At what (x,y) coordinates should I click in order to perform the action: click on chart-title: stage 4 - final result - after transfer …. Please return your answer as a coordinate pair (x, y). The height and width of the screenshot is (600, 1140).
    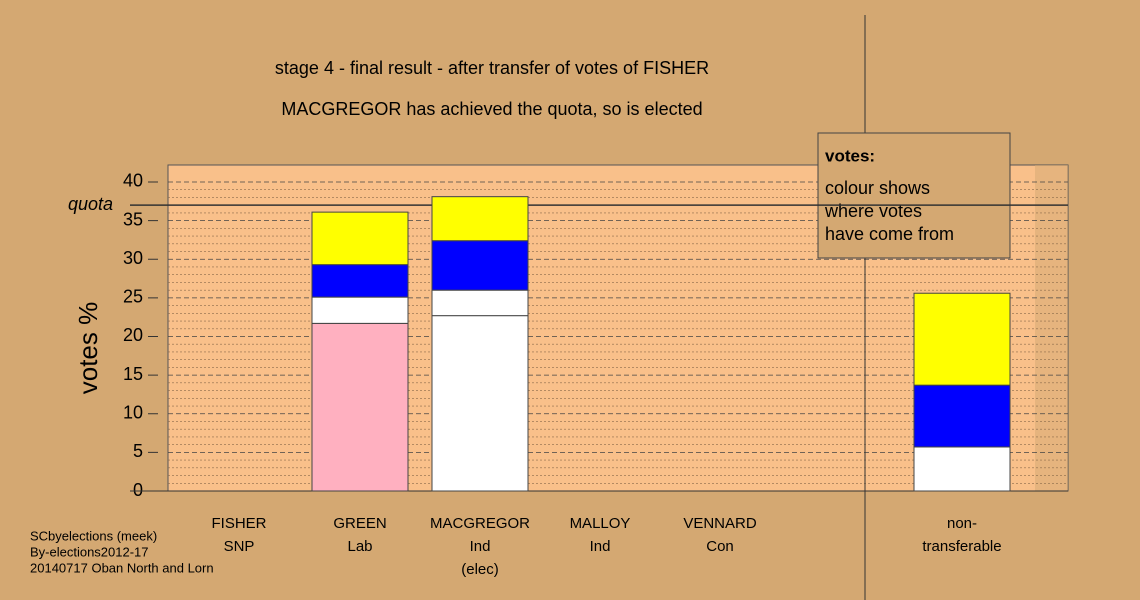
    Looking at the image, I should click on (492, 68).